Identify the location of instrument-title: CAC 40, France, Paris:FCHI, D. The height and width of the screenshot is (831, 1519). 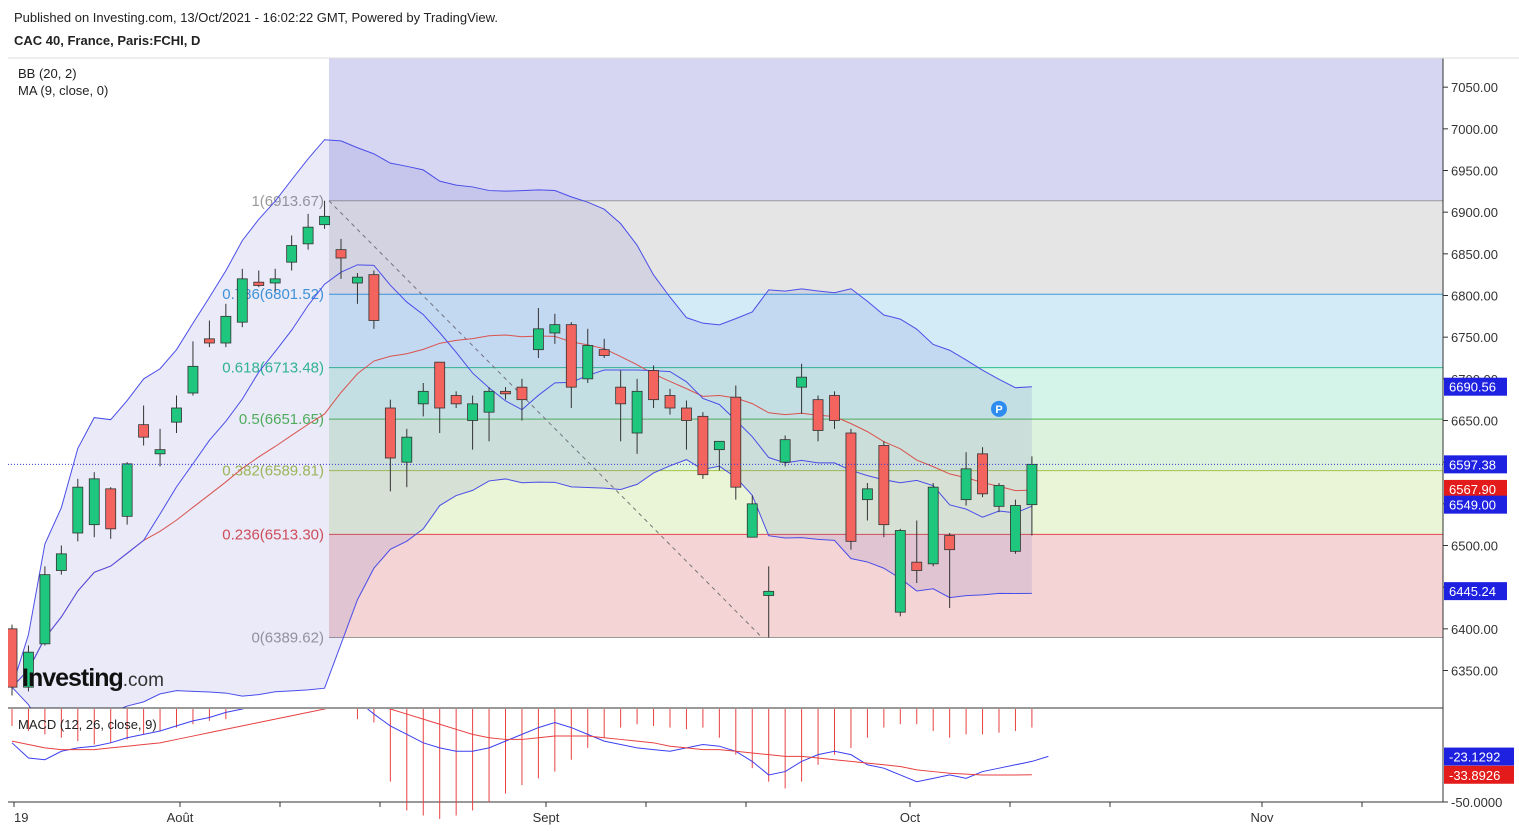
(107, 40).